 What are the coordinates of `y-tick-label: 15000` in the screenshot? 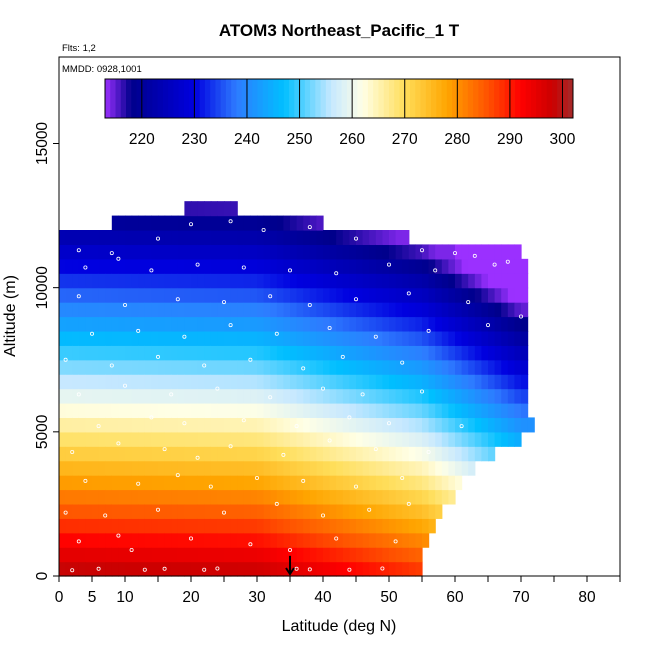 It's located at (42, 143).